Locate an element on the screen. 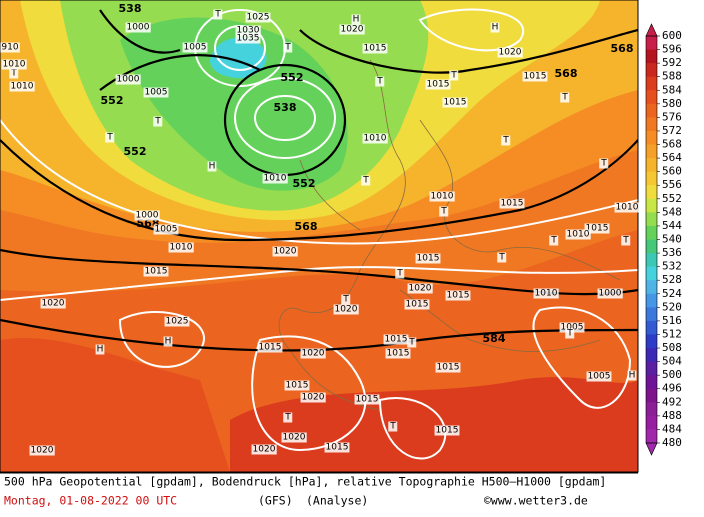 Image resolution: width=704 pixels, height=517 pixels. colorbar-tick-label: 580 is located at coordinates (672, 103).